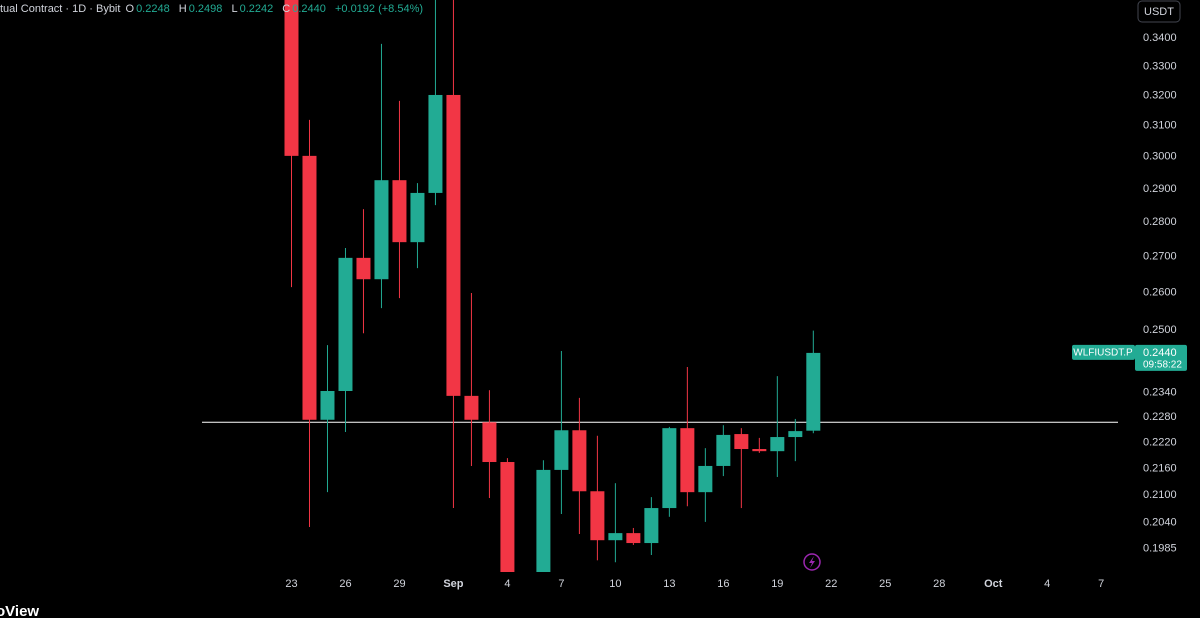 The image size is (1200, 618). Describe the element at coordinates (234, 9) in the screenshot. I see `low-label: L` at that location.